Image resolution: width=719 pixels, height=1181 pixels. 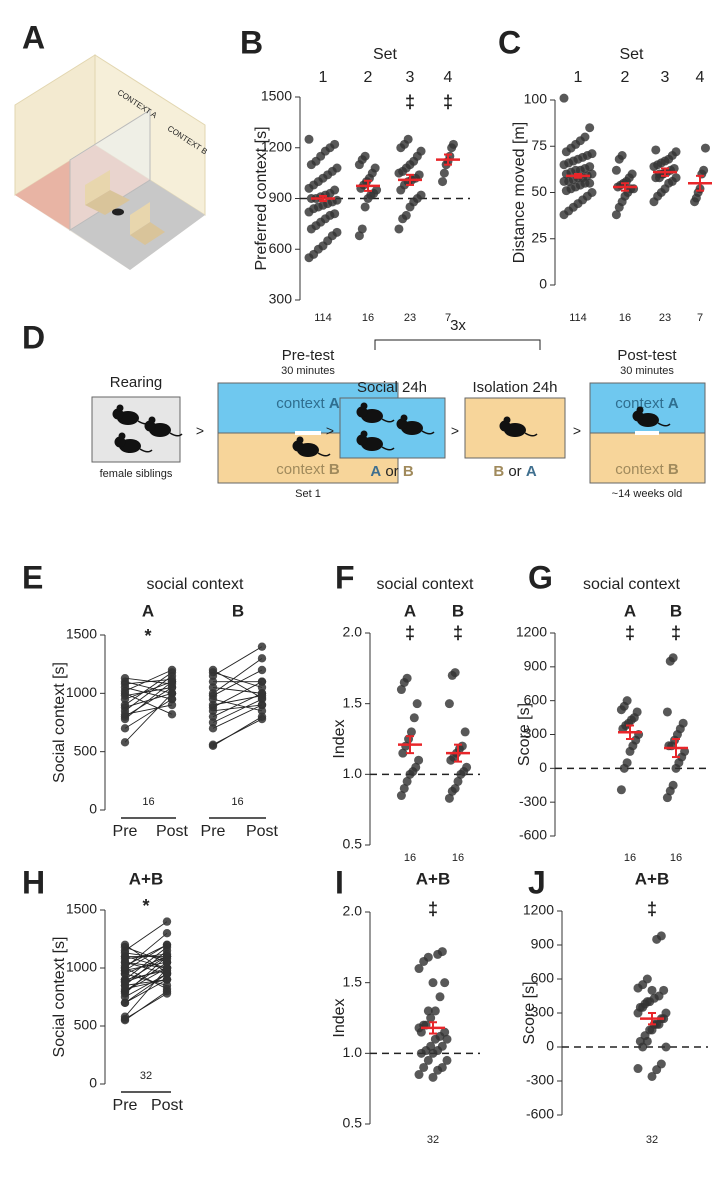 What do you see at coordinates (539, 191) in the screenshot?
I see `y-tick-label: 50` at bounding box center [539, 191].